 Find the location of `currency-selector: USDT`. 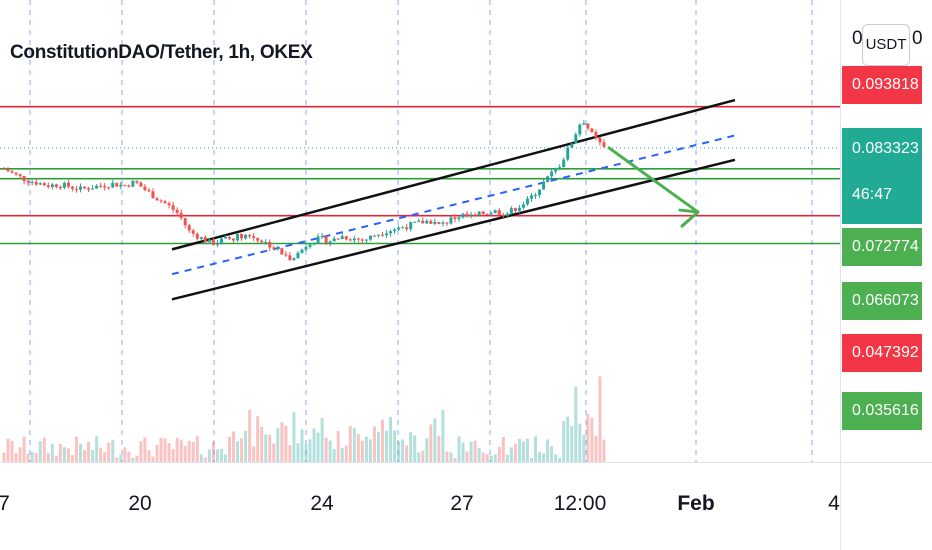

currency-selector: USDT is located at coordinates (886, 45).